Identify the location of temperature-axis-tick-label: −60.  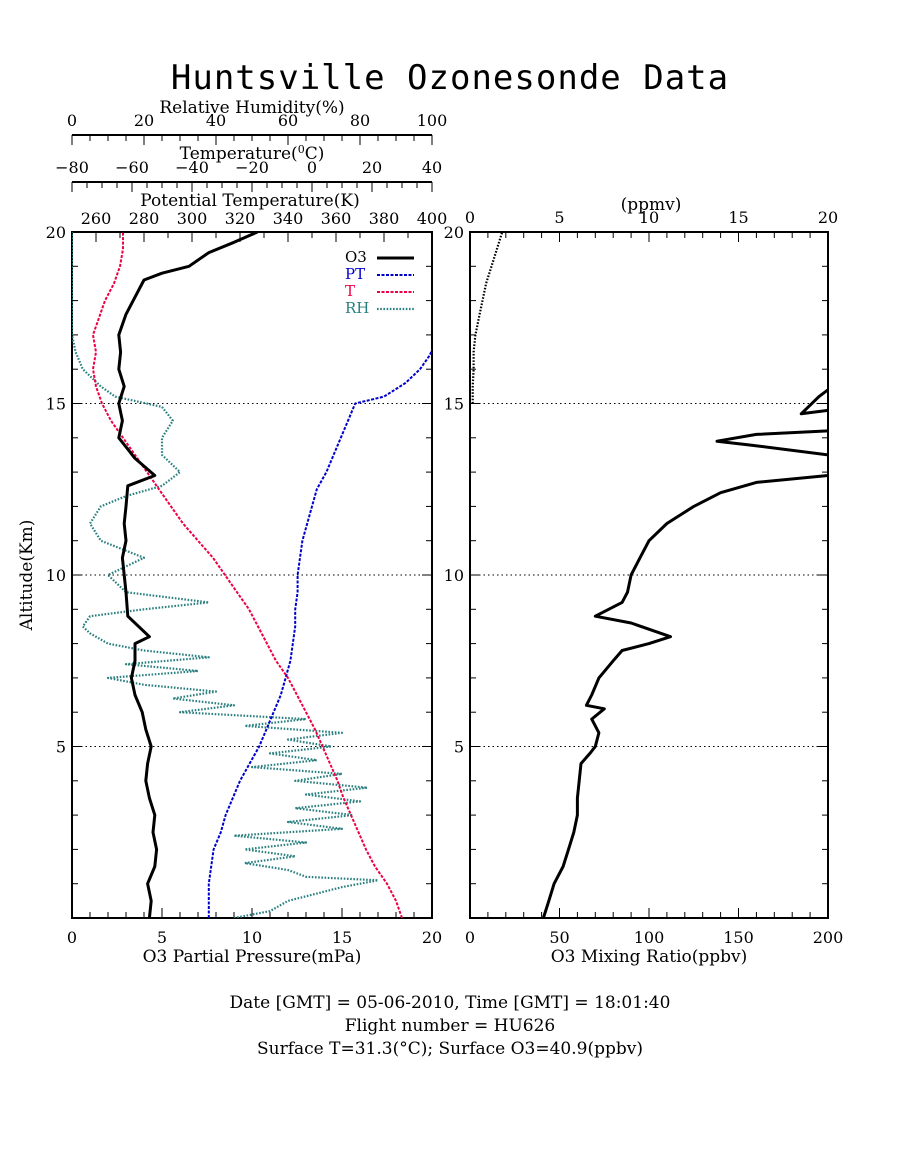
(132, 167).